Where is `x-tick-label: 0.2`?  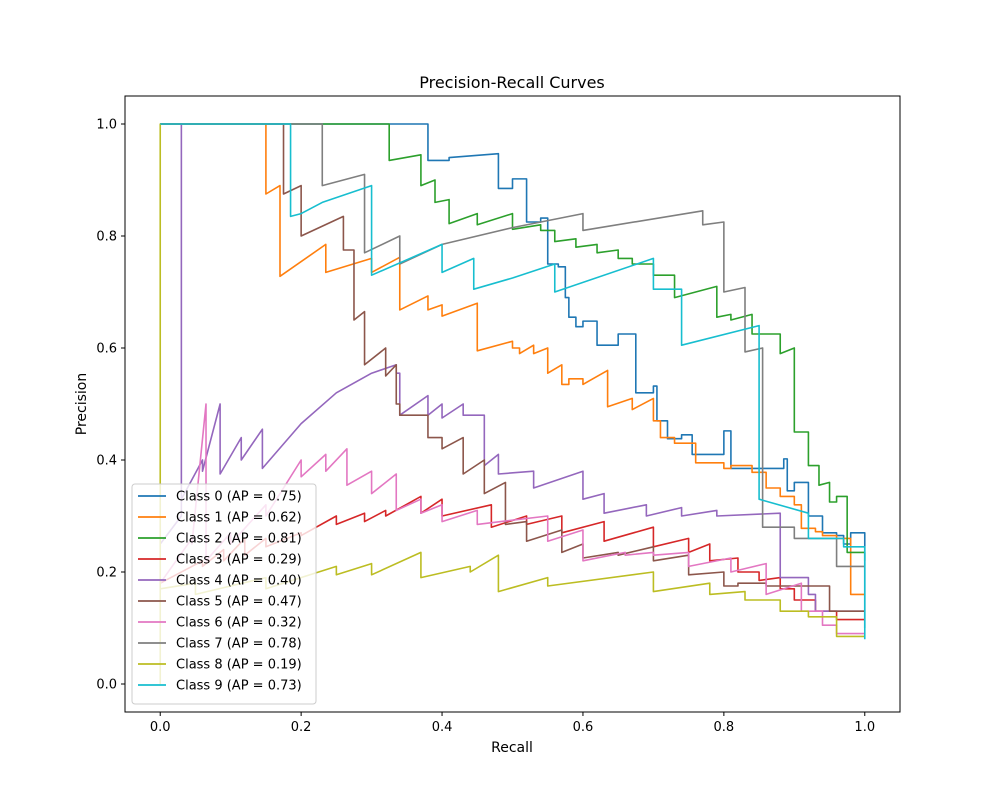
x-tick-label: 0.2 is located at coordinates (301, 727).